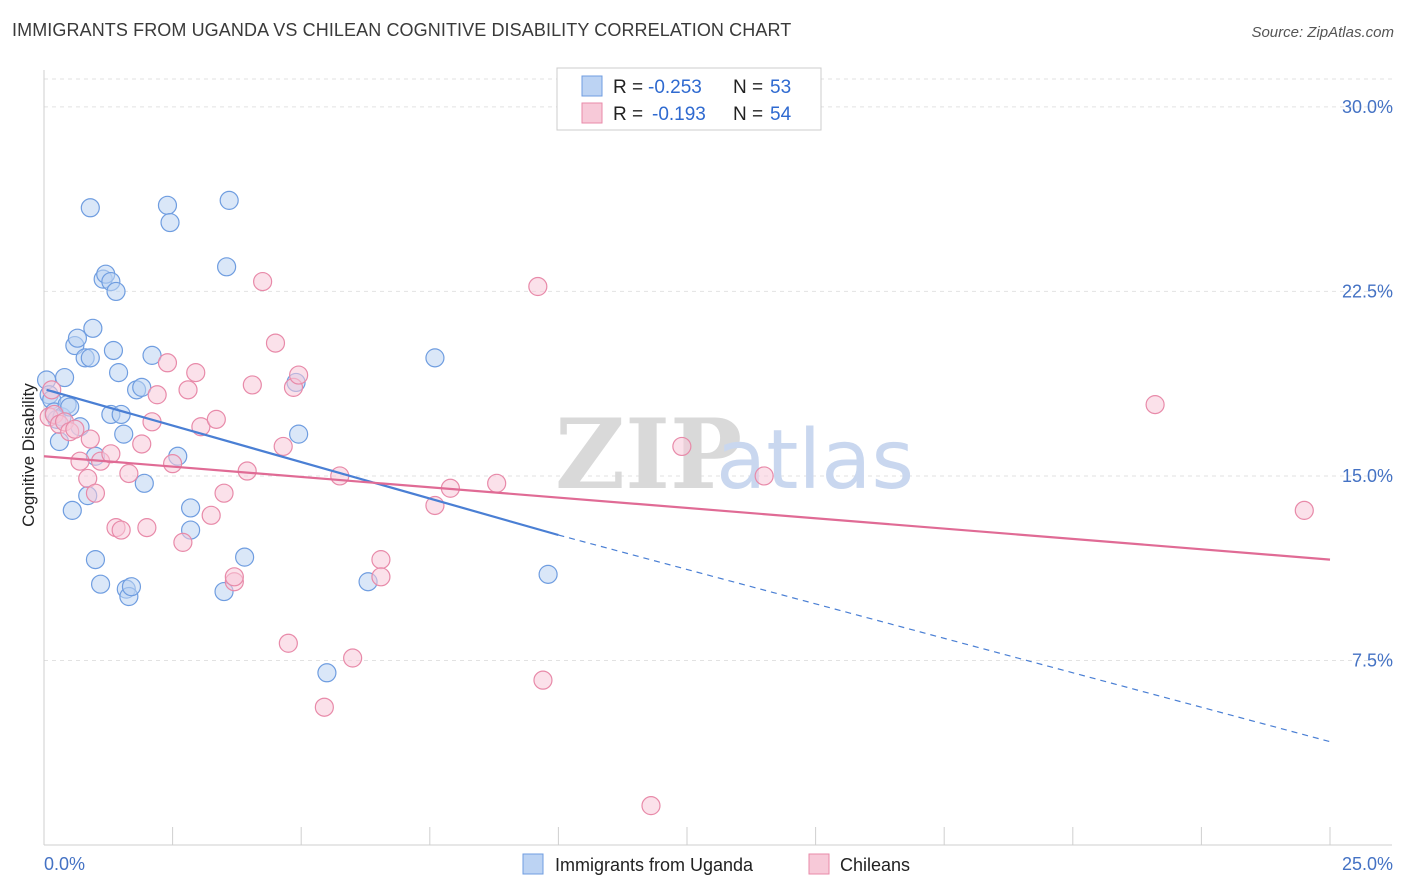  What do you see at coordinates (748, 87) in the screenshot?
I see `legend-n-label-uganda: N =` at bounding box center [748, 87].